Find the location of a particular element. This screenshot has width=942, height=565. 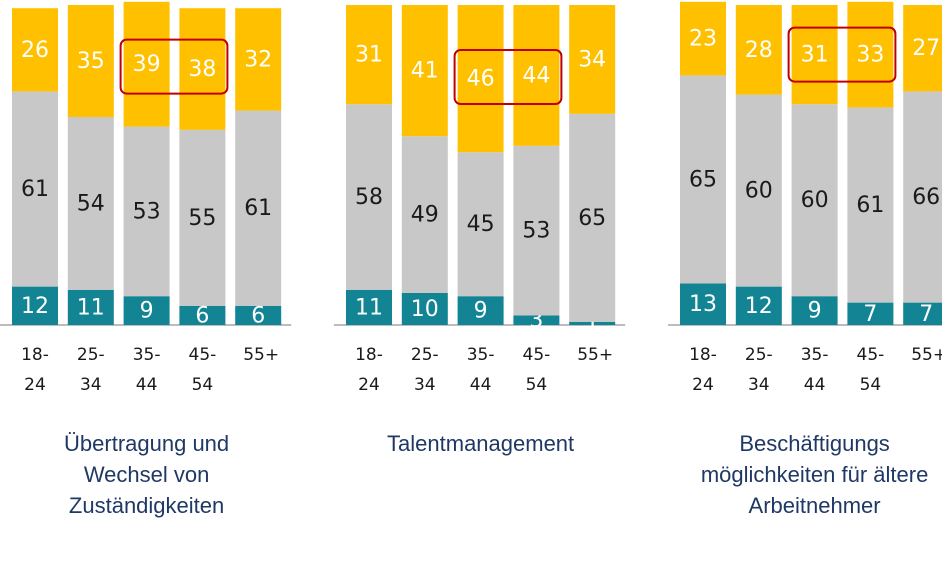

value-label: 23 is located at coordinates (703, 39).